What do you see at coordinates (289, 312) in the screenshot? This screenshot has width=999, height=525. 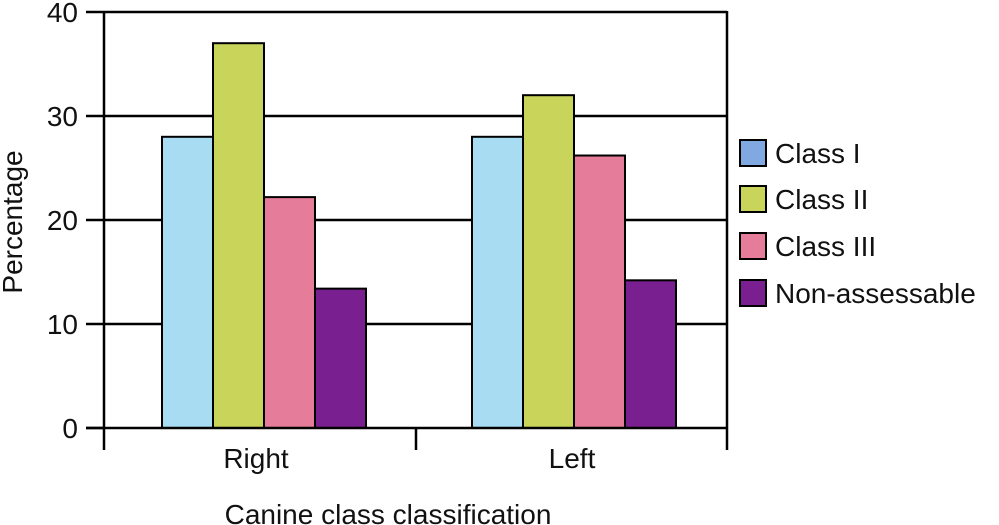 I see `bar-right-class-iii` at bounding box center [289, 312].